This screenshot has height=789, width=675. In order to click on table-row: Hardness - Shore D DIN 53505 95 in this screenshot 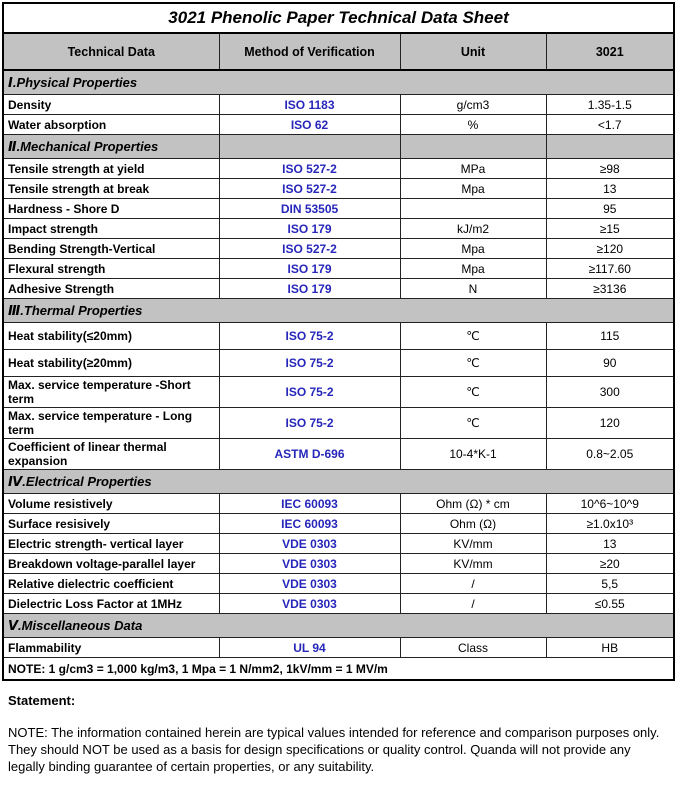, I will do `click(338, 208)`.